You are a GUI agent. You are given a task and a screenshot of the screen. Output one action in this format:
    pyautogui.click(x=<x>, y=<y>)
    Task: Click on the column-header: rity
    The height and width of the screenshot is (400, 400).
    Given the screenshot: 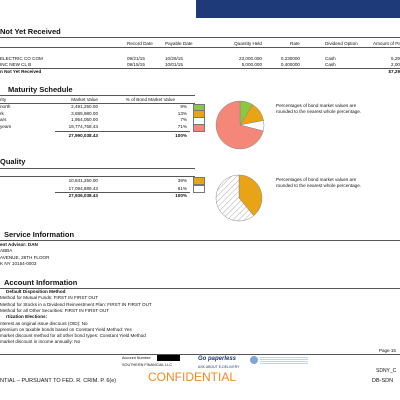 What is the action you would take?
    pyautogui.click(x=3, y=99)
    